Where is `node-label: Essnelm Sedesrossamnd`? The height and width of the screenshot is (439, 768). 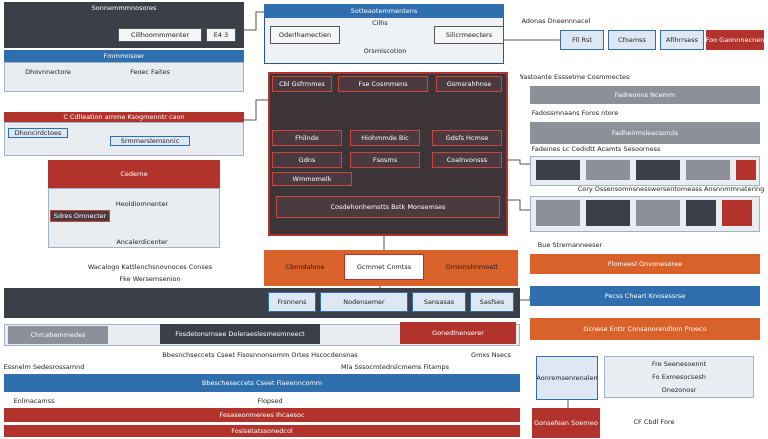
node-label: Essnelm Sedesrossamnd is located at coordinates (44, 367).